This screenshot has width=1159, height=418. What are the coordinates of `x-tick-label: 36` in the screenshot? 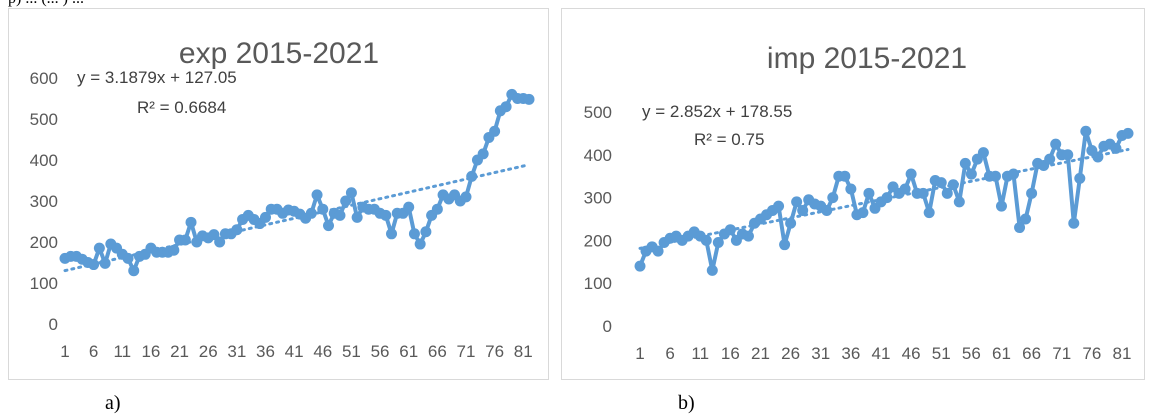 It's located at (850, 353).